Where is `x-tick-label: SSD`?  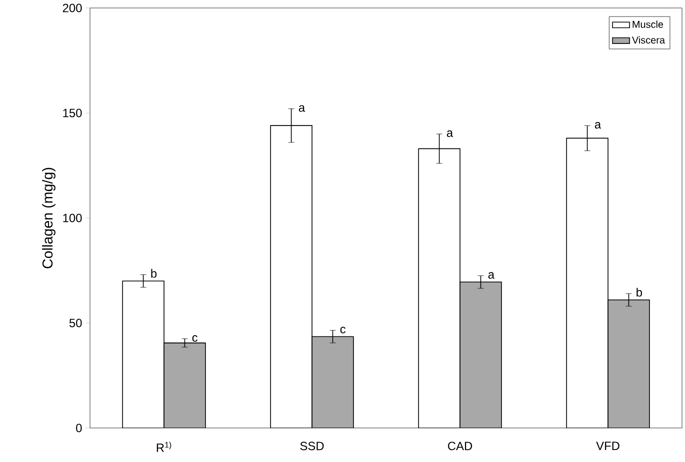
x-tick-label: SSD is located at coordinates (312, 446).